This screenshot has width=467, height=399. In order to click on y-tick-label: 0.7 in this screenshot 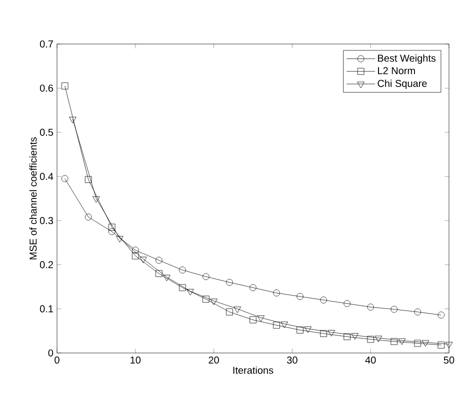, I will do `click(46, 44)`.